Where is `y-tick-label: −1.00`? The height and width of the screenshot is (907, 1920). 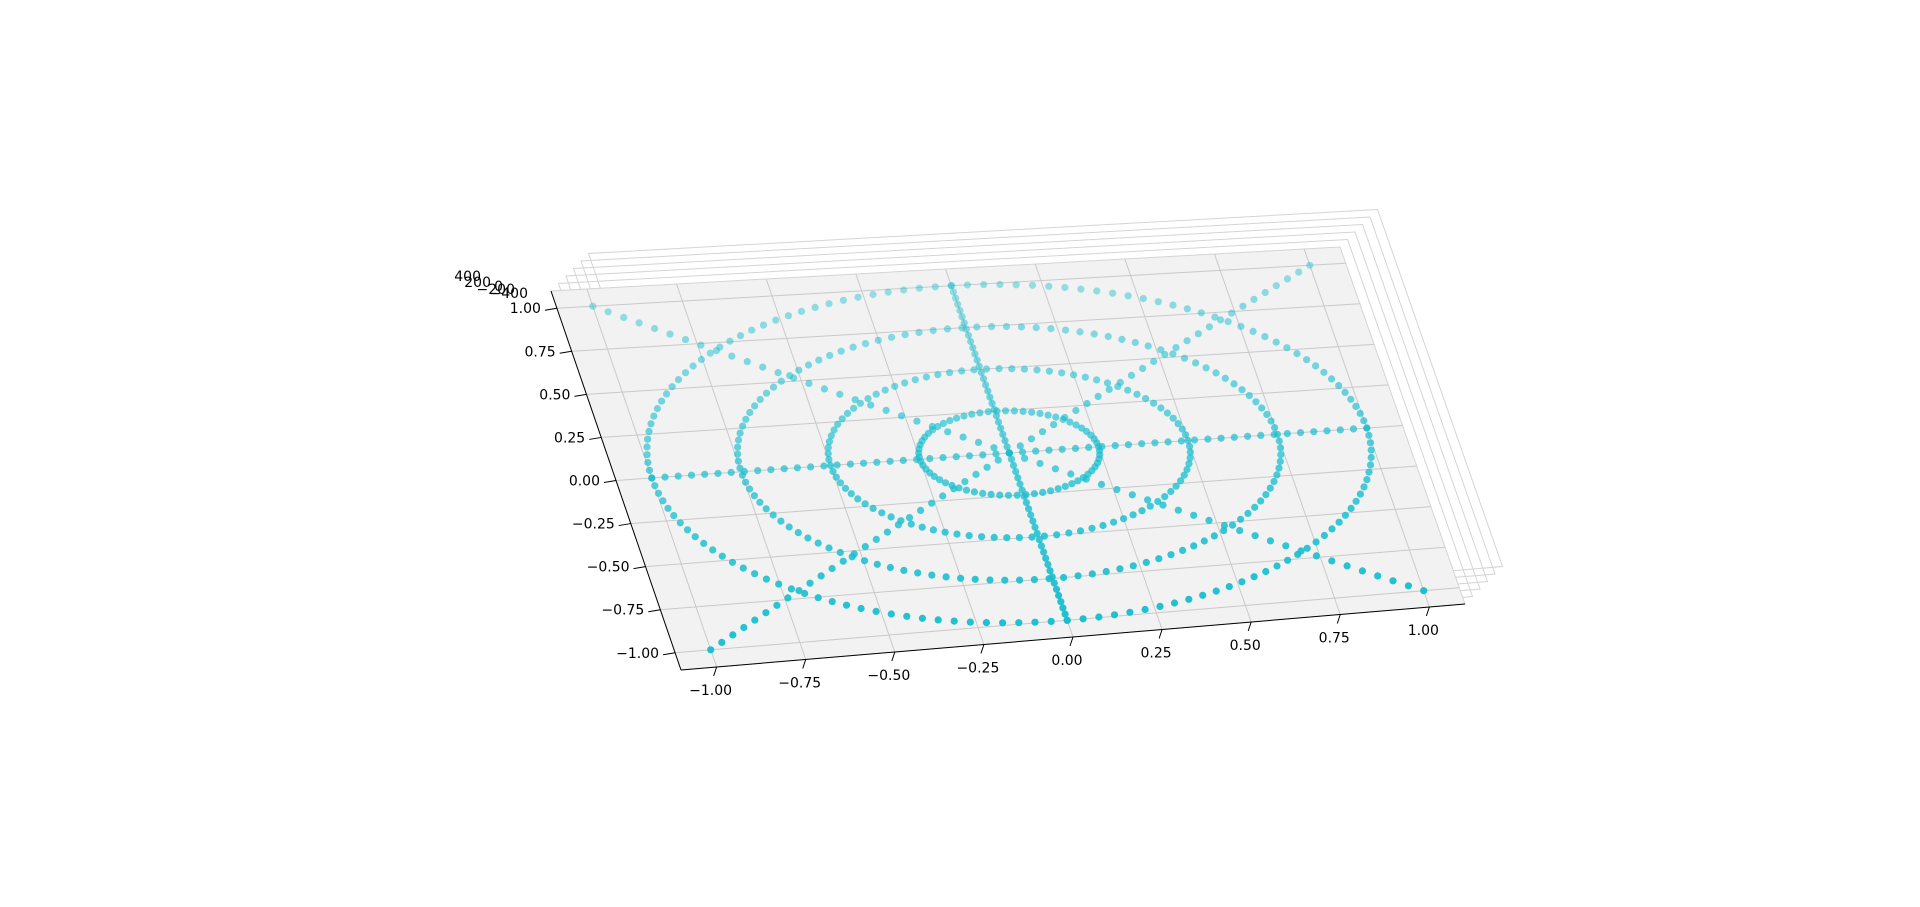 y-tick-label: −1.00 is located at coordinates (637, 654).